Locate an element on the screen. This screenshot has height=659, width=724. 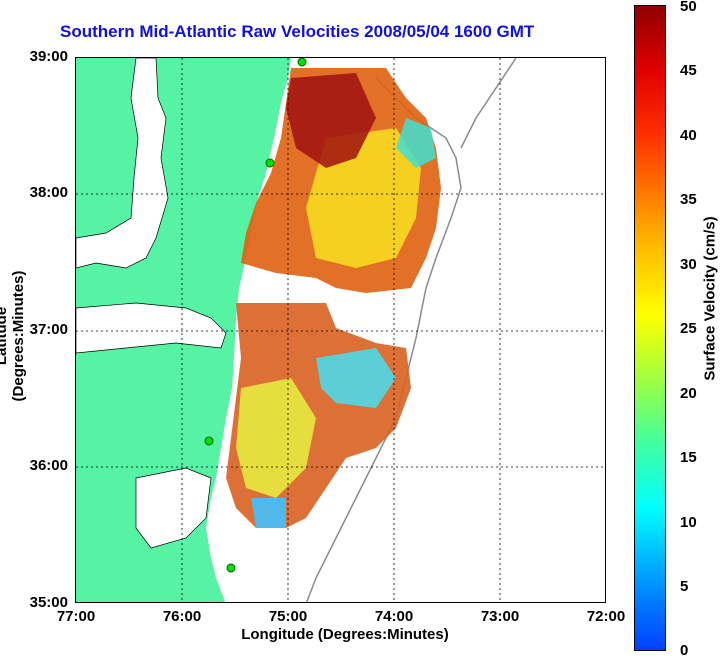
x-tick-label: 77:00 is located at coordinates (76, 616).